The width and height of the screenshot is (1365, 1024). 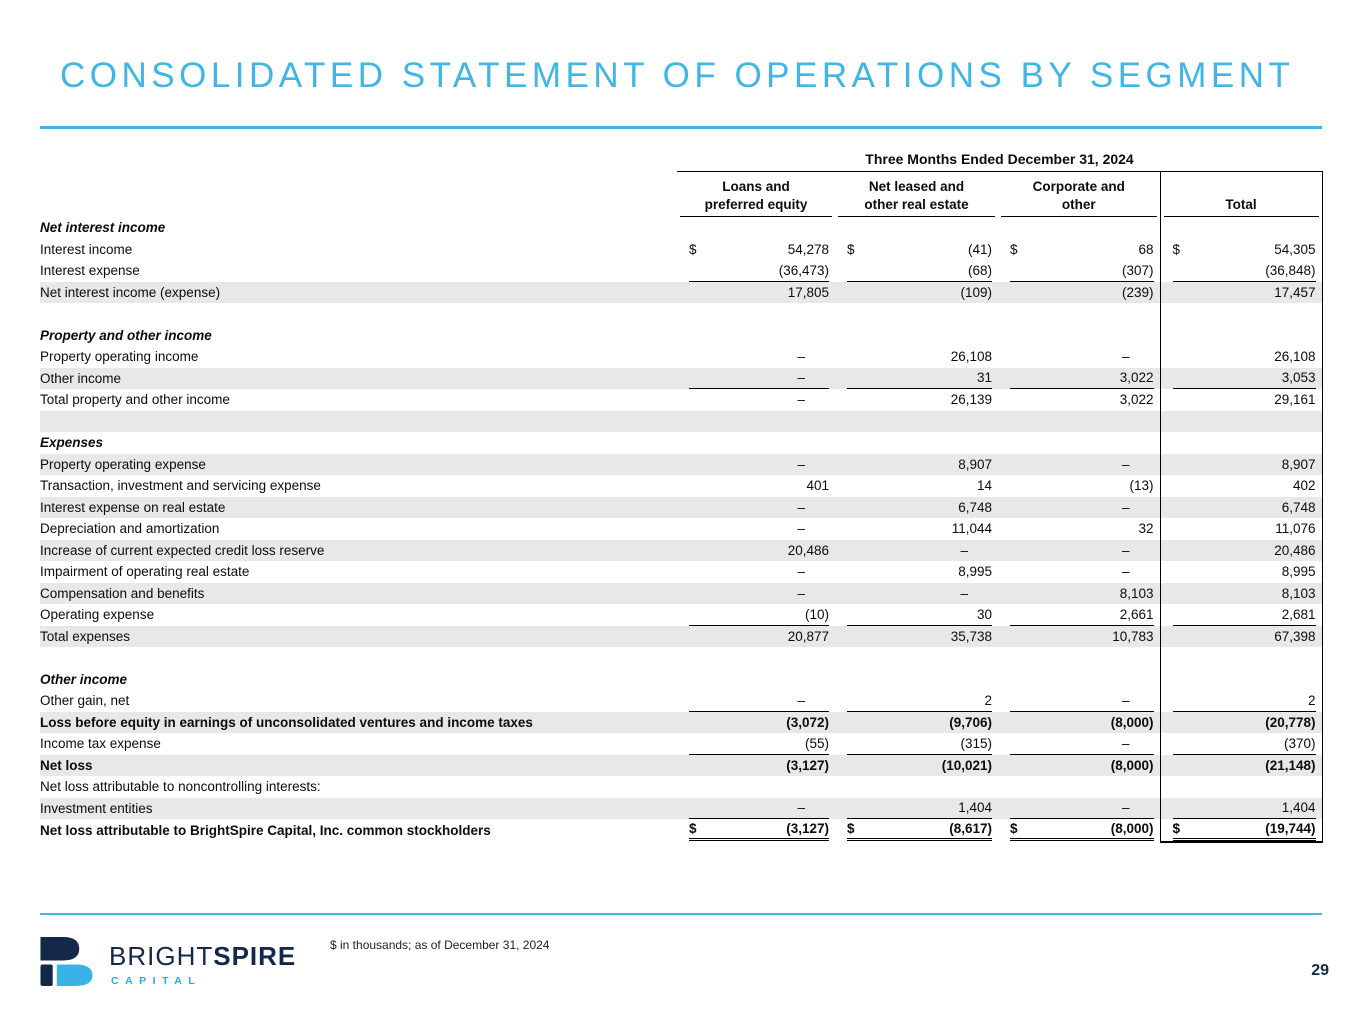 I want to click on cell-value: (10,021), so click(x=966, y=765).